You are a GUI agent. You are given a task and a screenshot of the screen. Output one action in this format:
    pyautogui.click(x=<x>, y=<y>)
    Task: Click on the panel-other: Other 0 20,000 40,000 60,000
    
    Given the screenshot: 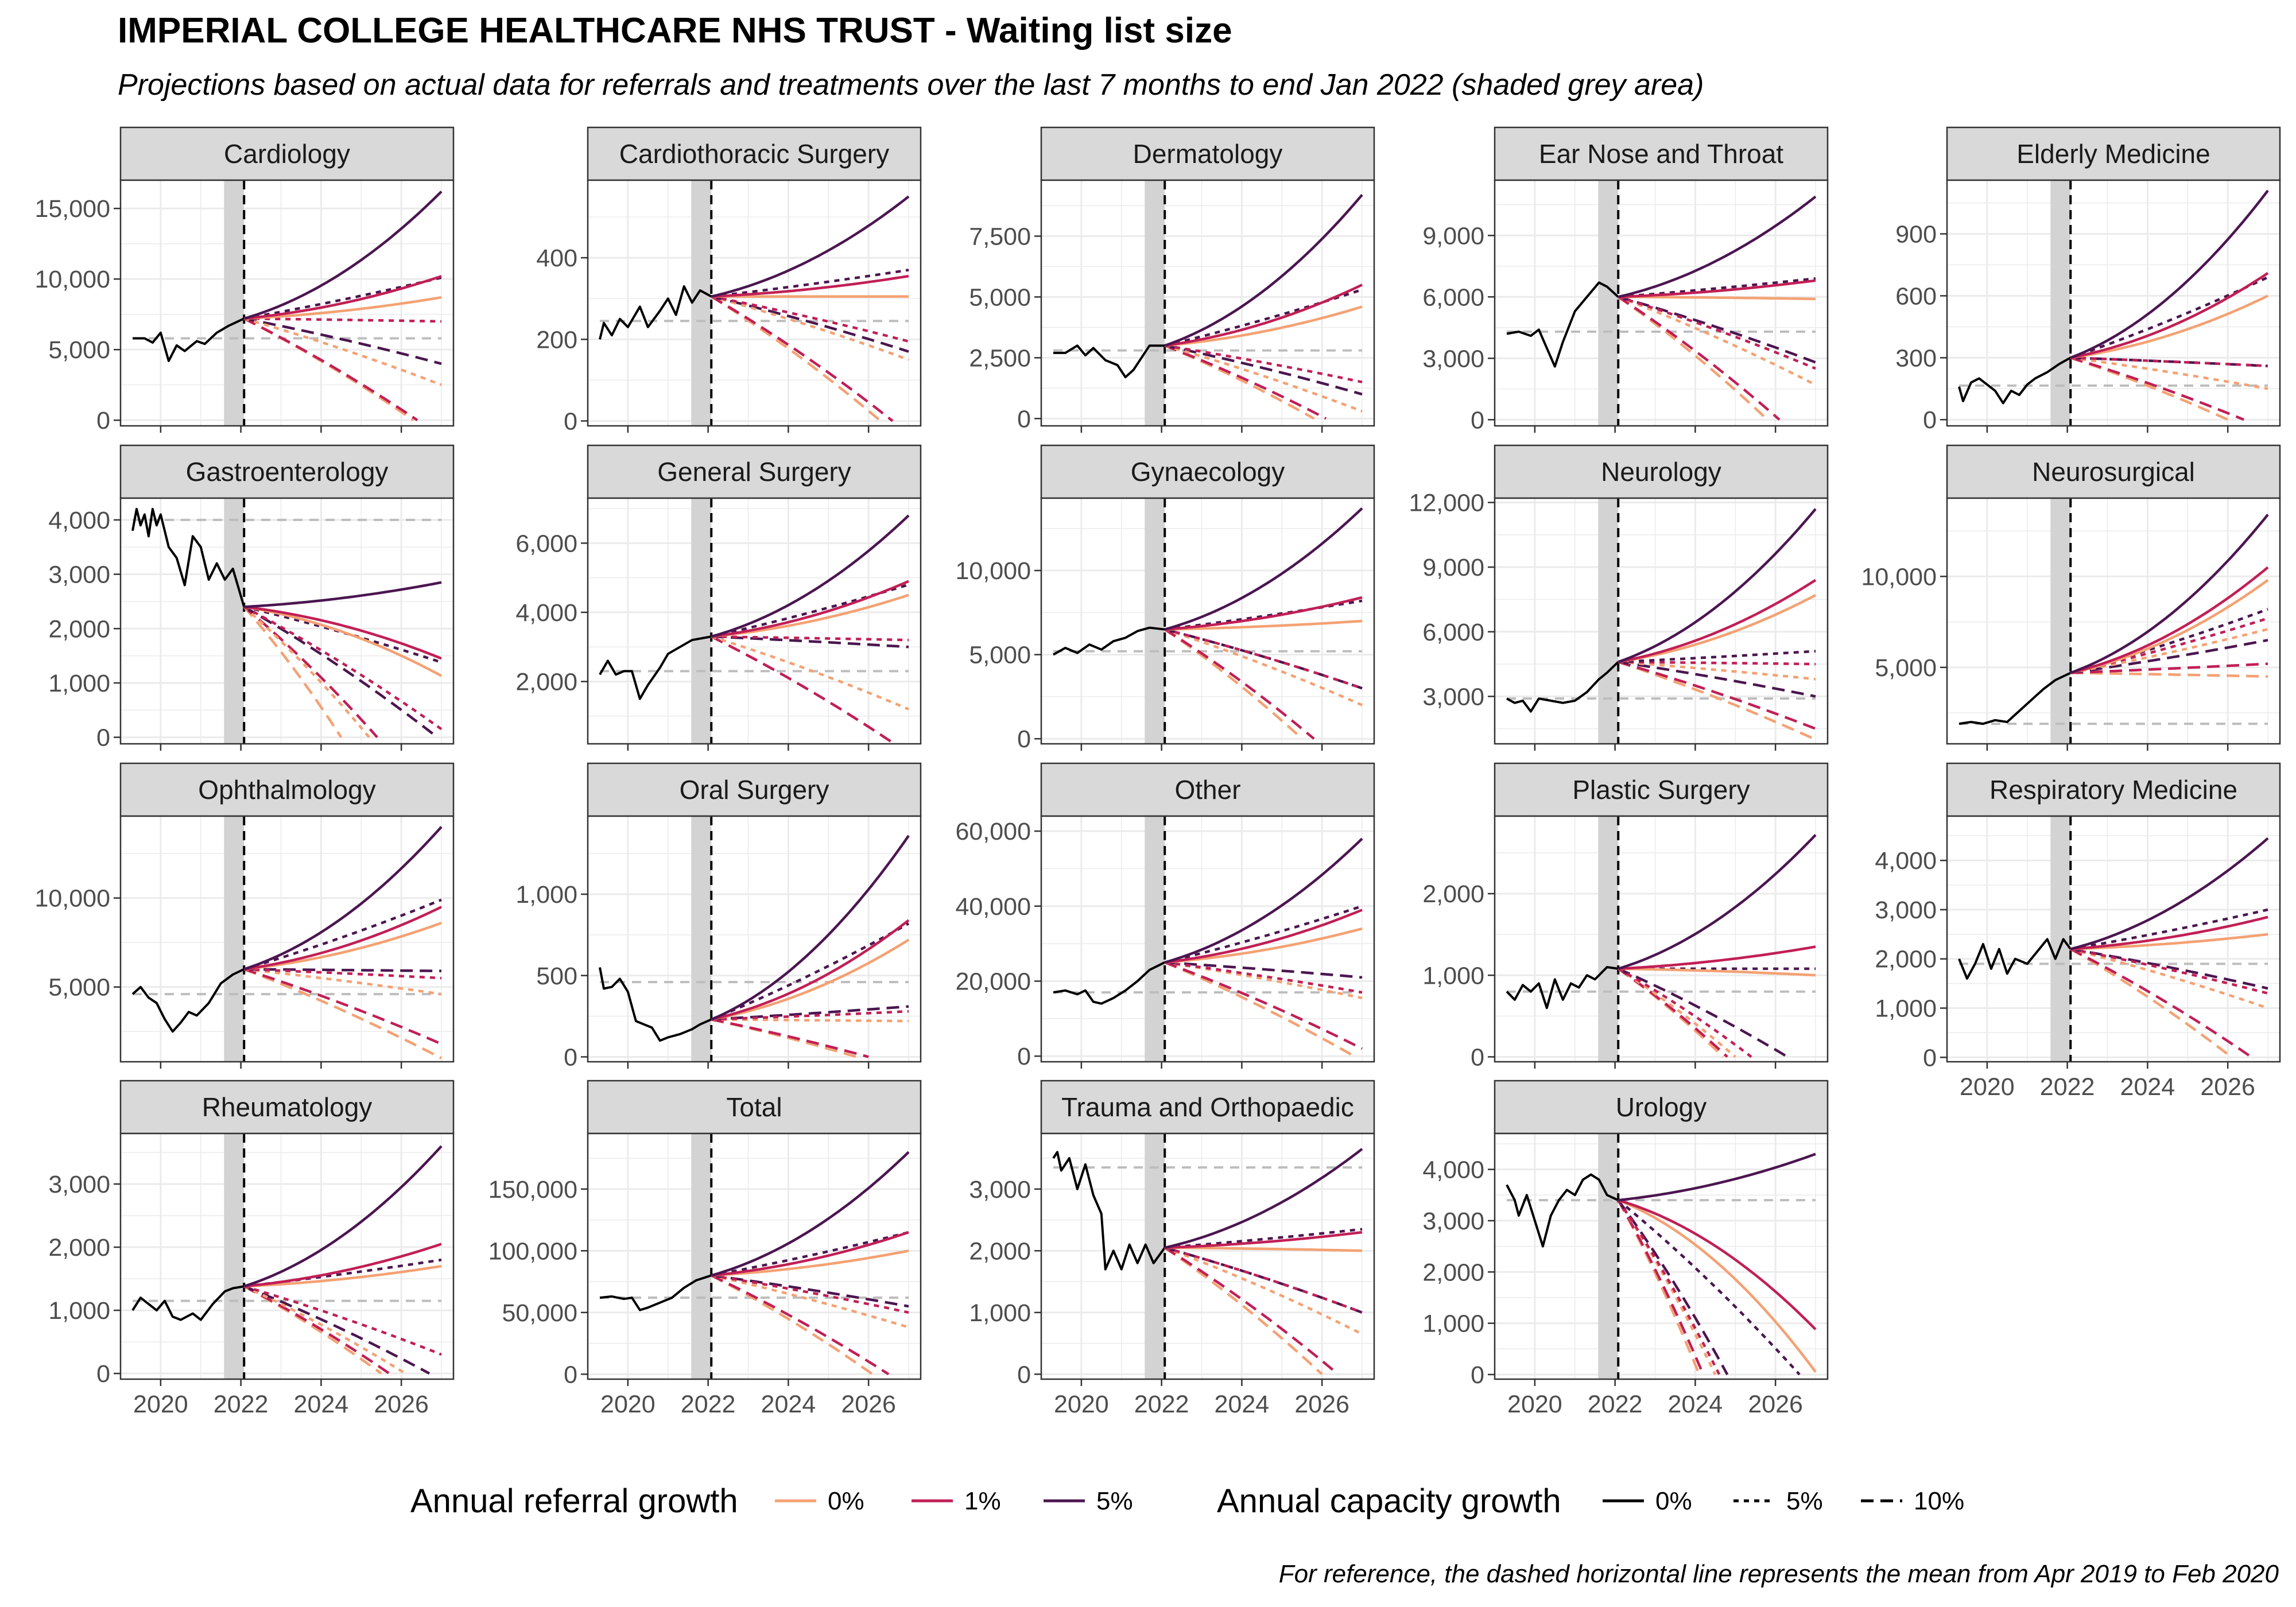 What is the action you would take?
    pyautogui.click(x=1165, y=916)
    